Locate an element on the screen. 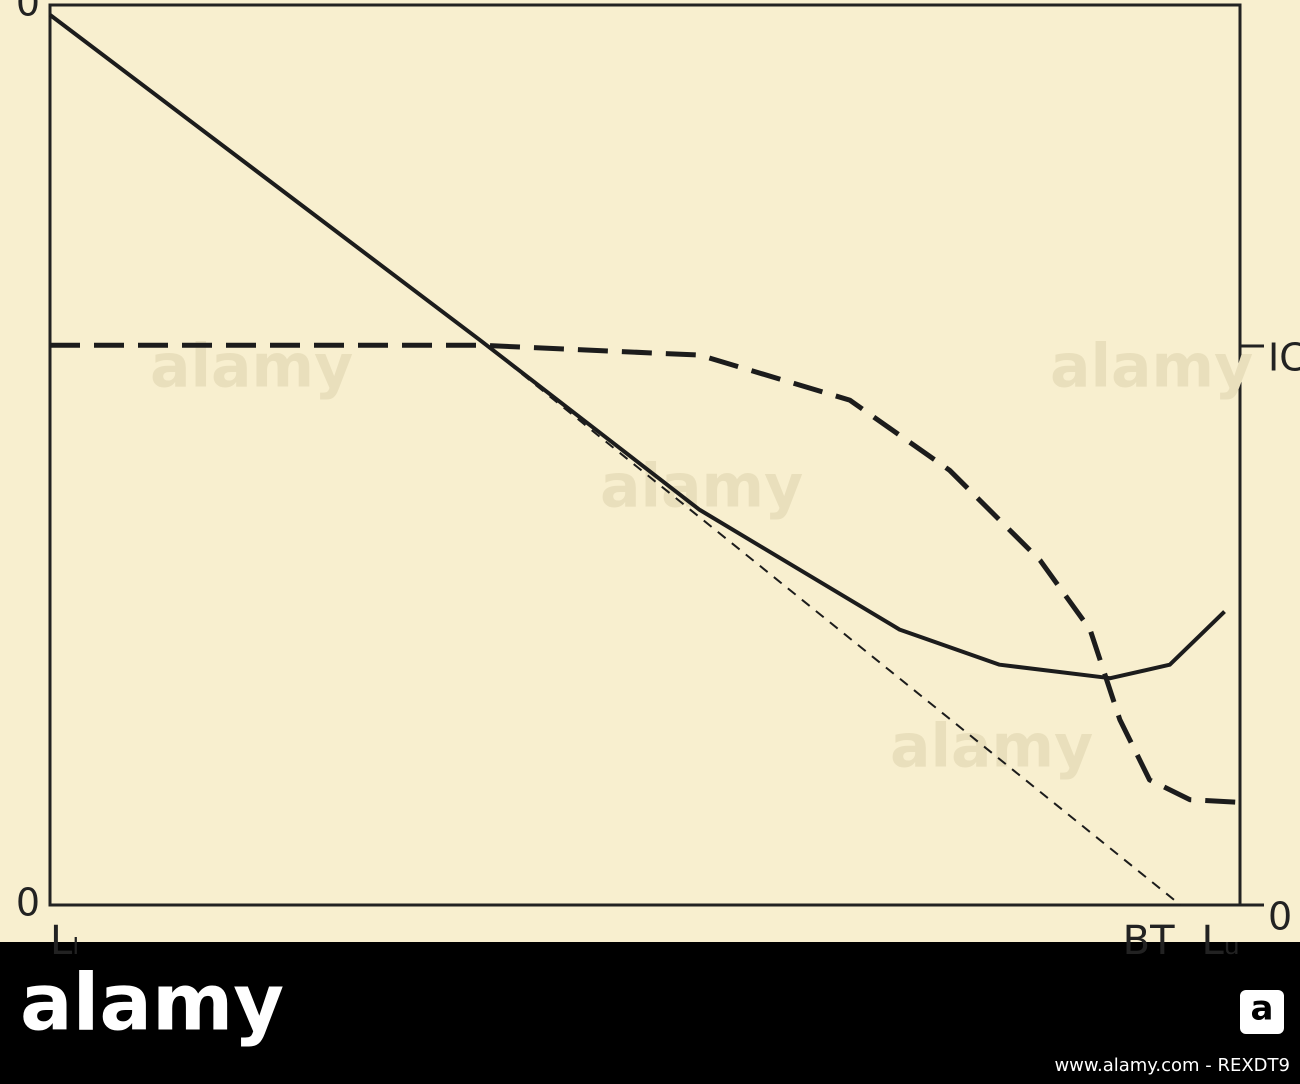  banner is located at coordinates (650, 1013).